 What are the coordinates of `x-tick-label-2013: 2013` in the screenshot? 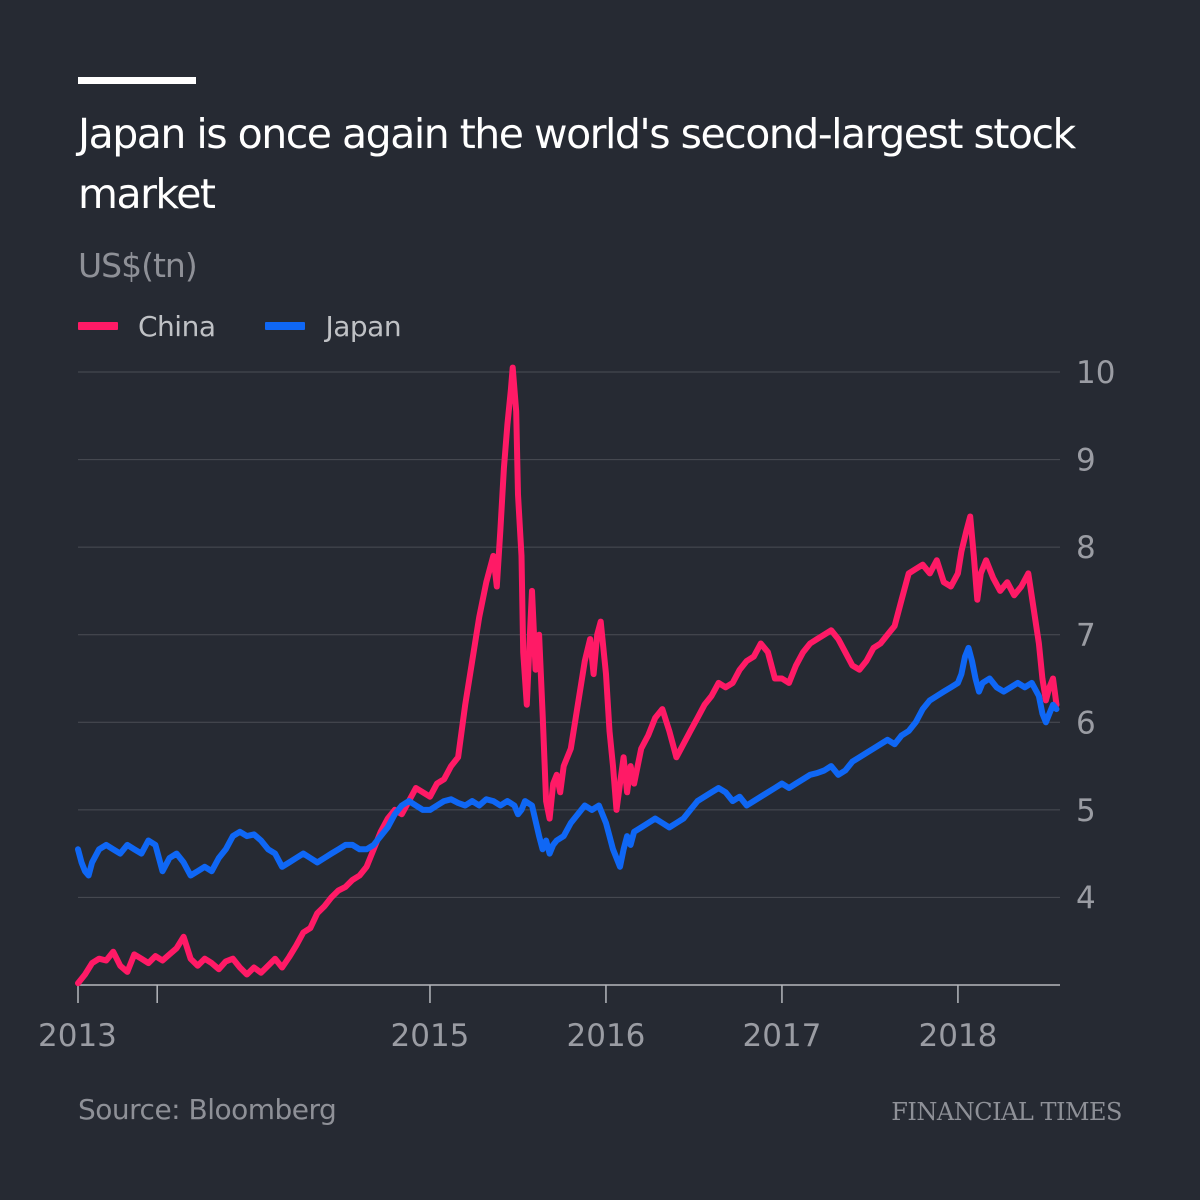 It's located at (77, 1036).